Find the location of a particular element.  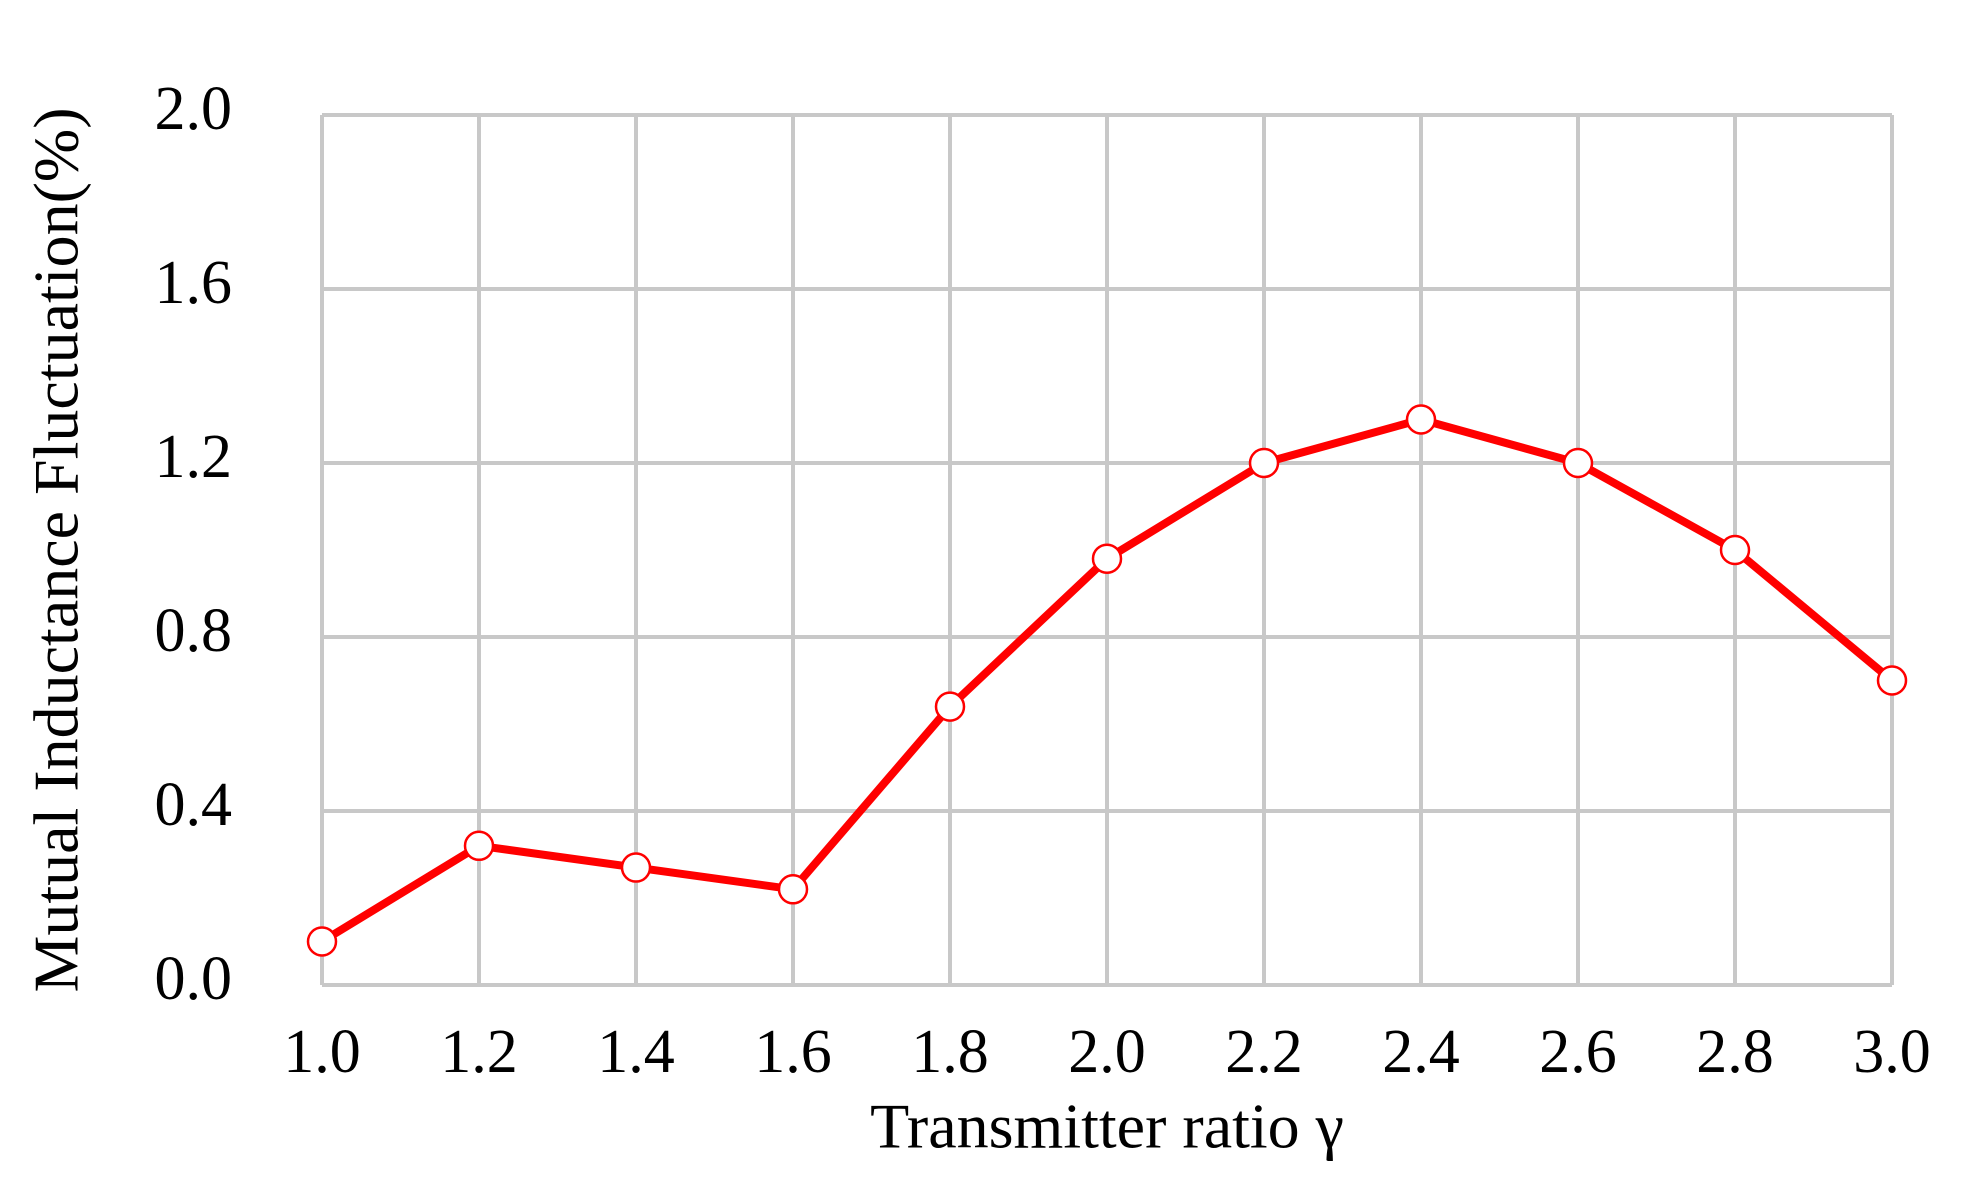

x-tick-label: 2.4 is located at coordinates (1421, 1052).